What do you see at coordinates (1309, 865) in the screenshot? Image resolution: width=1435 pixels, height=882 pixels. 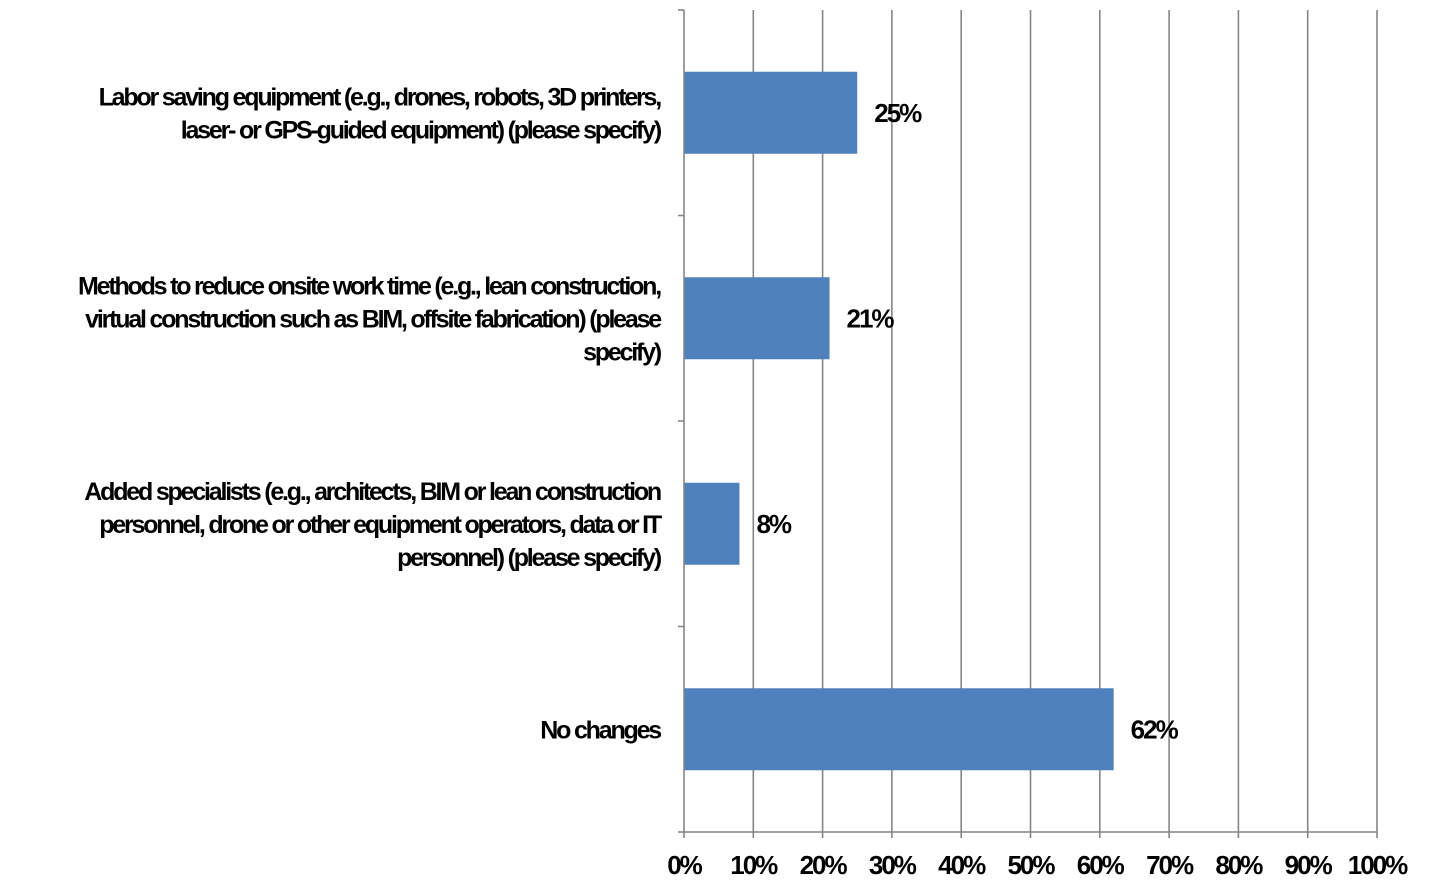 I see `x-tick-label: 90%` at bounding box center [1309, 865].